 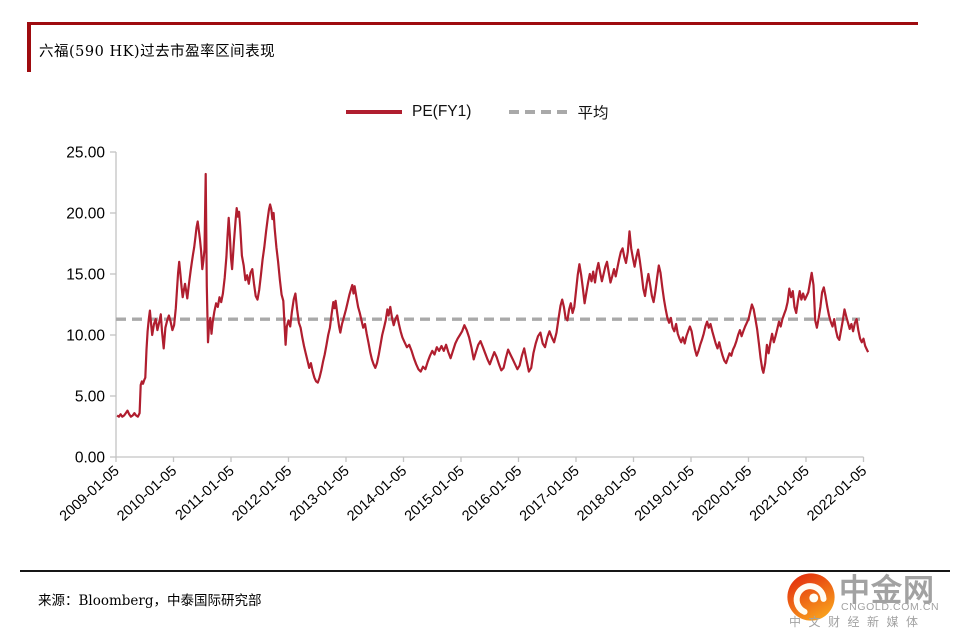 I want to click on logo-tagline: 中文财经新媒体, so click(x=857, y=622).